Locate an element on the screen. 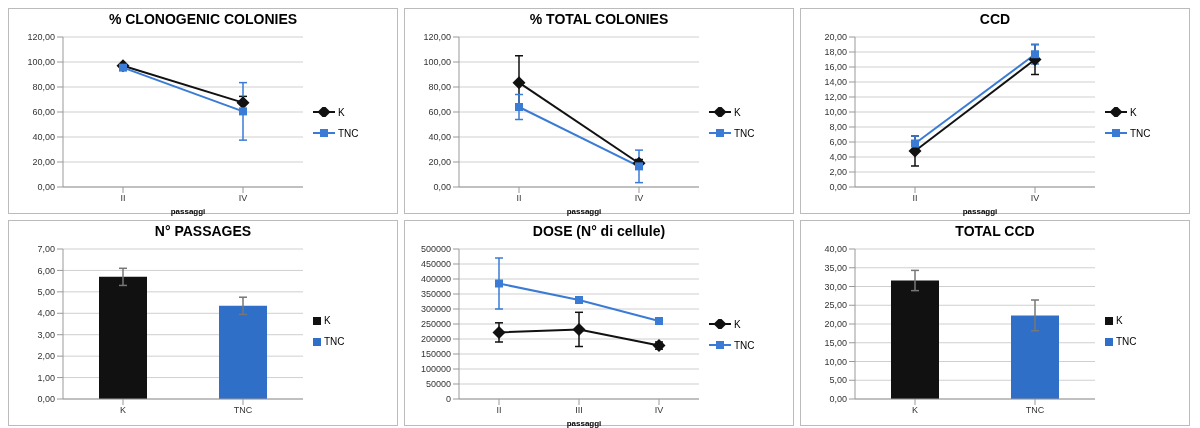  y-tick-label: 8,00 is located at coordinates (838, 127).